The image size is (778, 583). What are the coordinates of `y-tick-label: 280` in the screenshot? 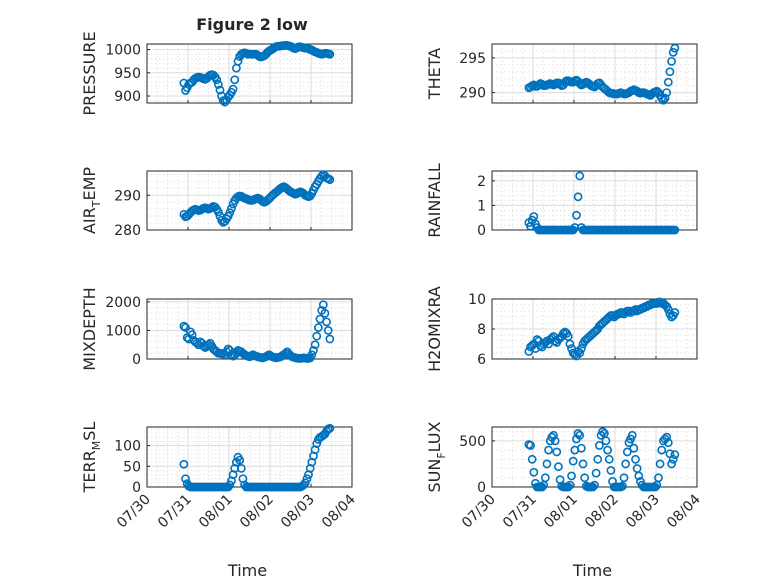 It's located at (127, 231).